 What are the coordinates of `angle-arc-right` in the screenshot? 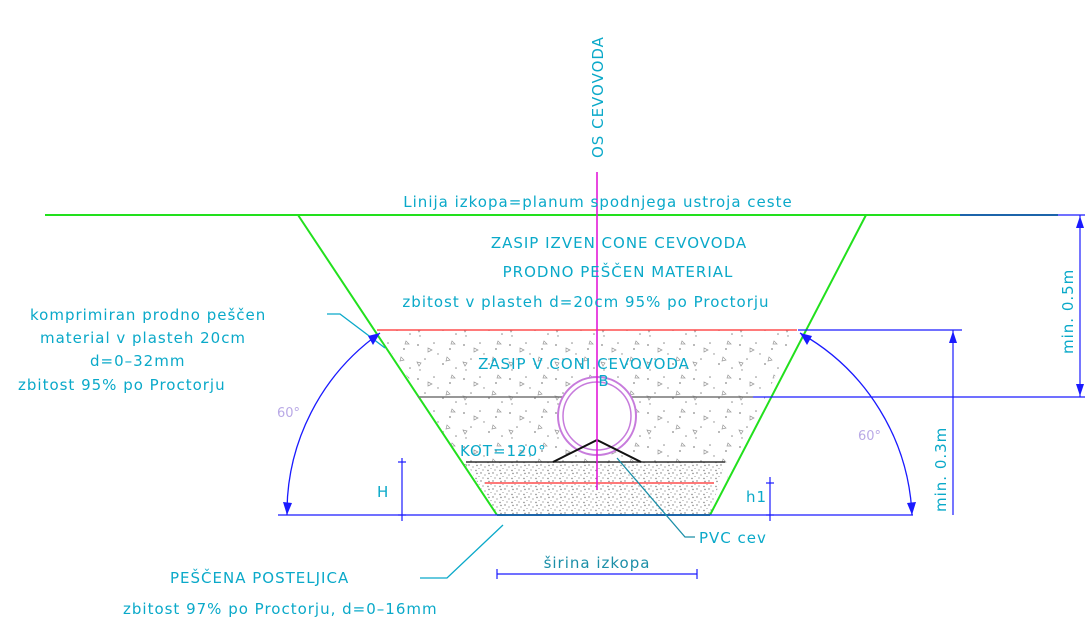 It's located at (856, 424).